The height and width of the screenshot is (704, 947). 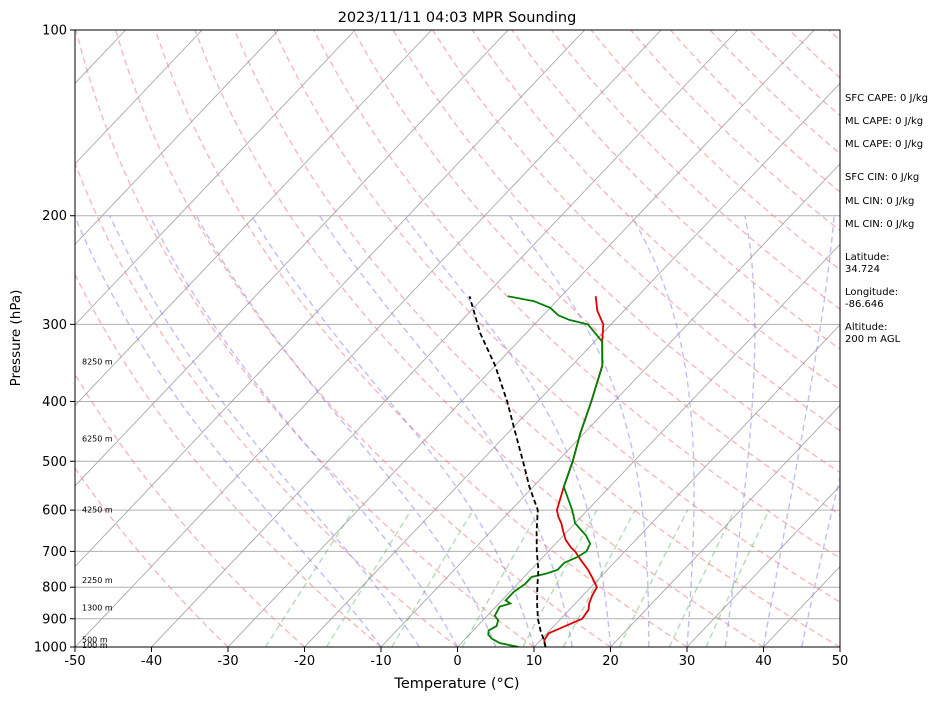 What do you see at coordinates (227, 661) in the screenshot?
I see `x-tick-label: -30` at bounding box center [227, 661].